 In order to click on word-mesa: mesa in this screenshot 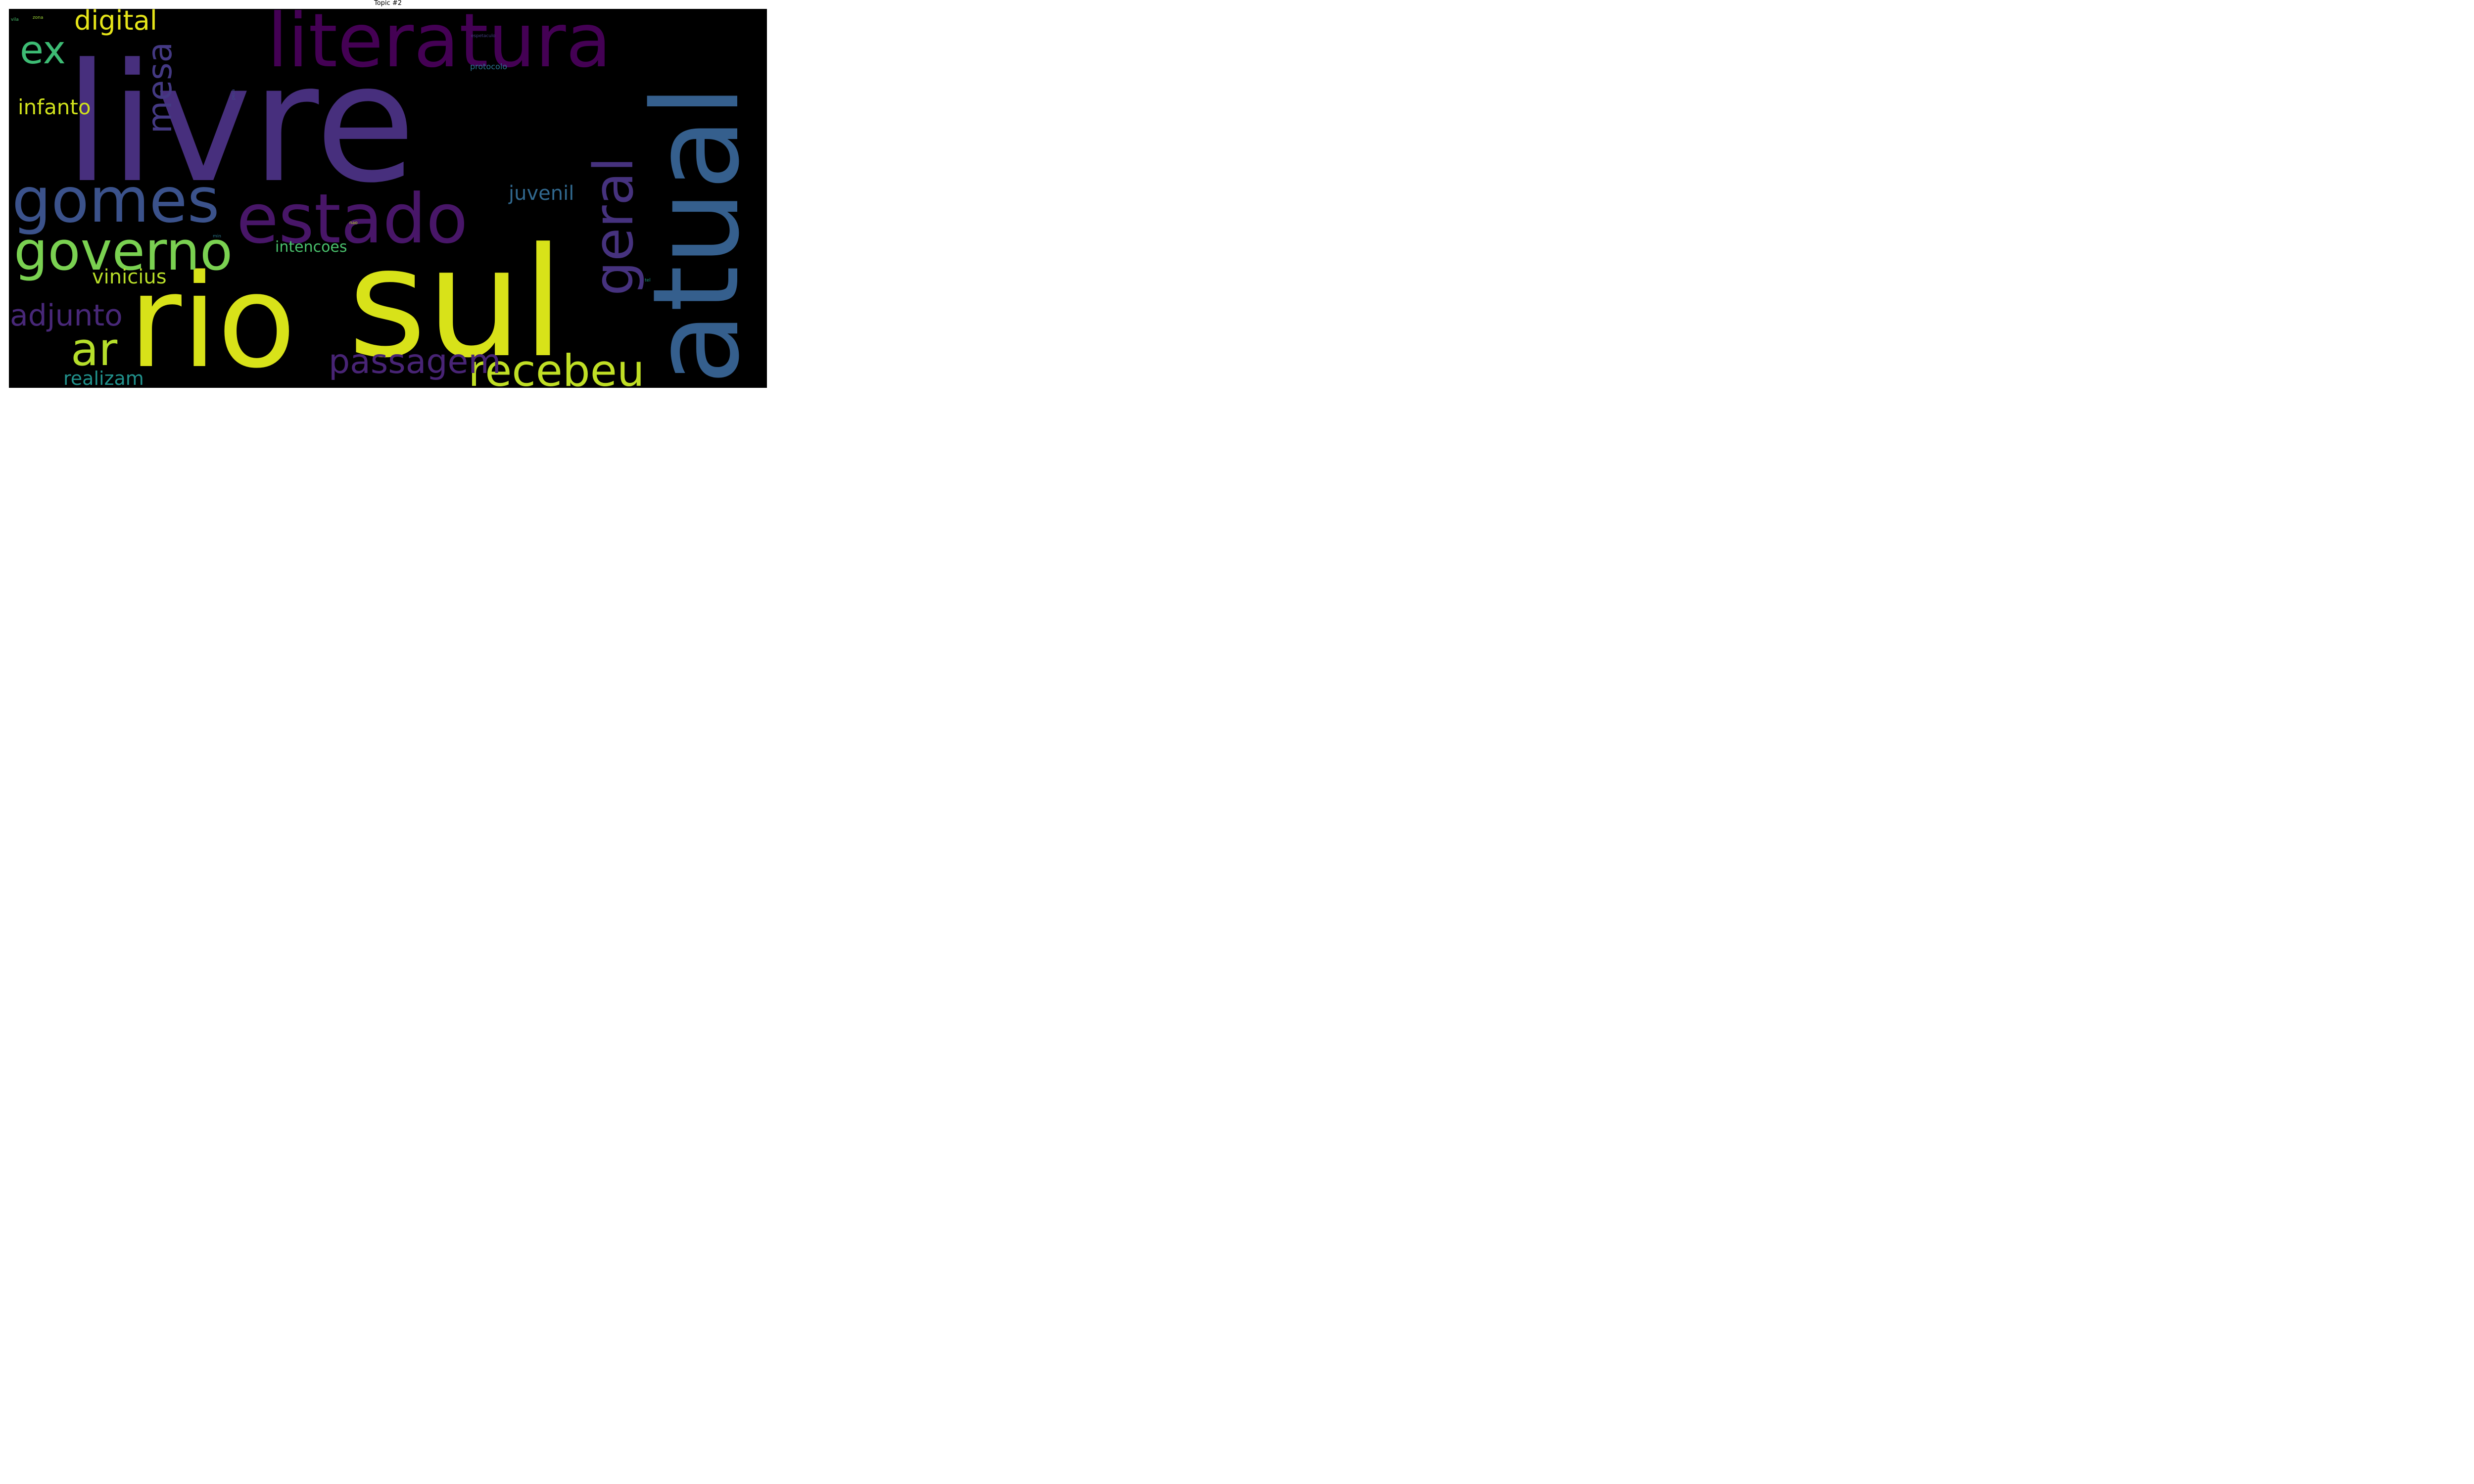, I will do `click(161, 88)`.